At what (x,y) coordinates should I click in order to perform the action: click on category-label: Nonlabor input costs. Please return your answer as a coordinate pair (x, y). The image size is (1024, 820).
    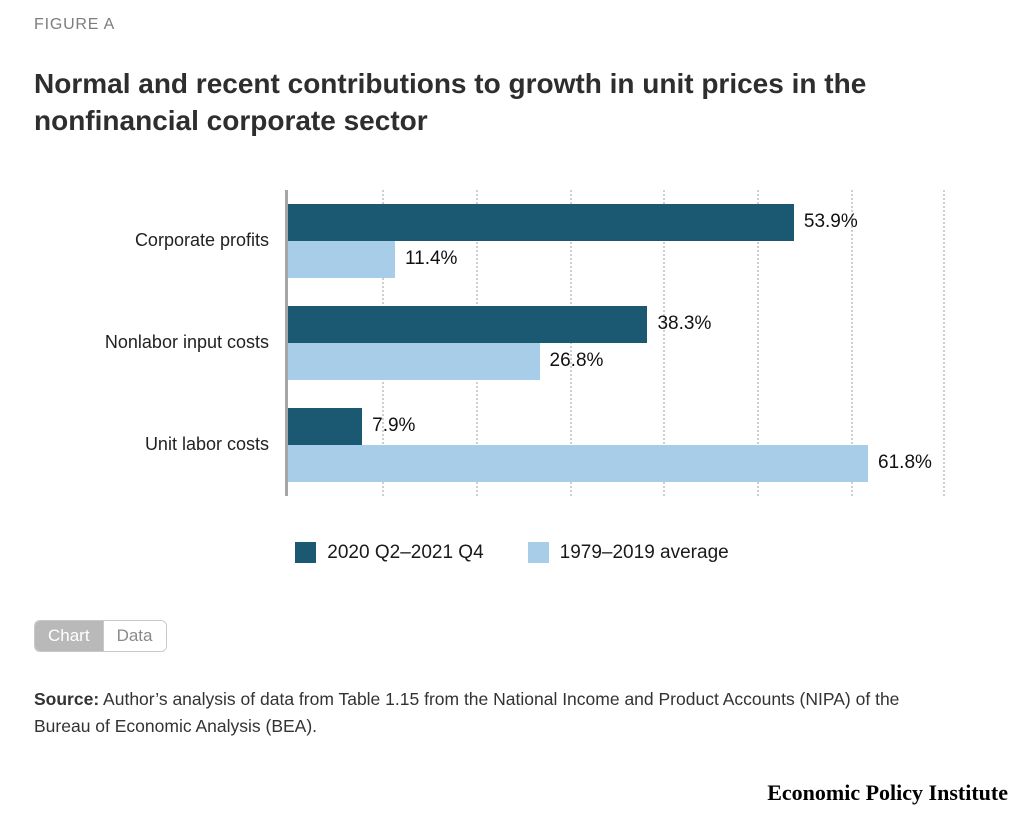
    Looking at the image, I should click on (186, 342).